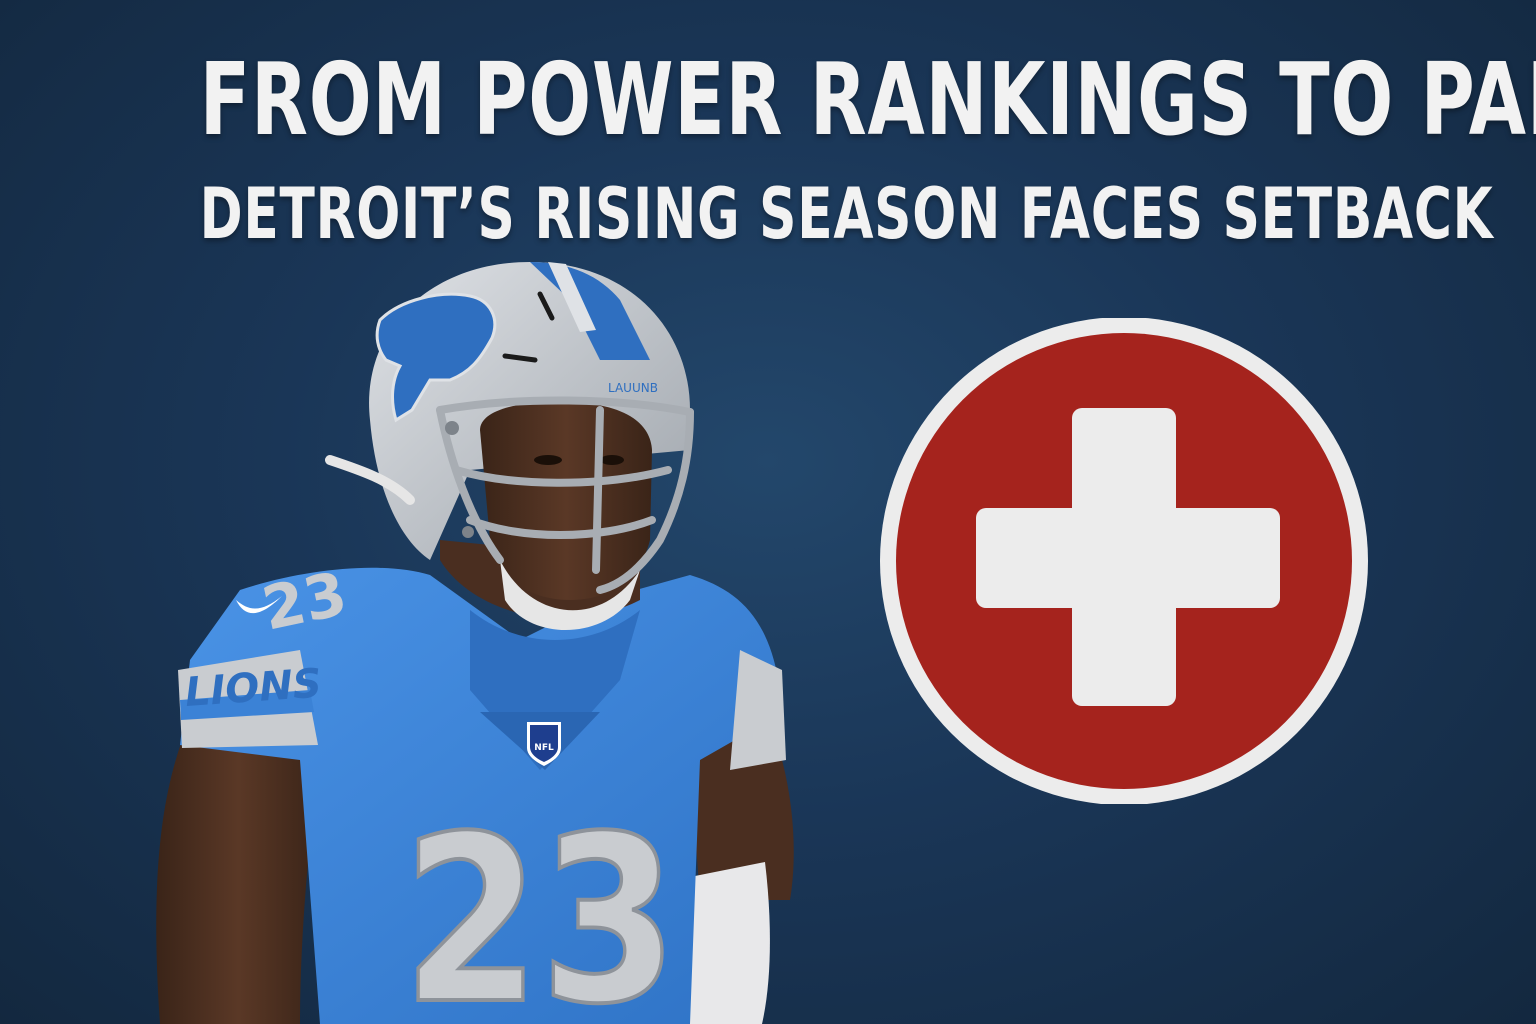 The height and width of the screenshot is (1024, 1536). What do you see at coordinates (846, 214) in the screenshot?
I see `headline-subtitle: DETROIT’S RISING SEASON FACES SETBACK` at bounding box center [846, 214].